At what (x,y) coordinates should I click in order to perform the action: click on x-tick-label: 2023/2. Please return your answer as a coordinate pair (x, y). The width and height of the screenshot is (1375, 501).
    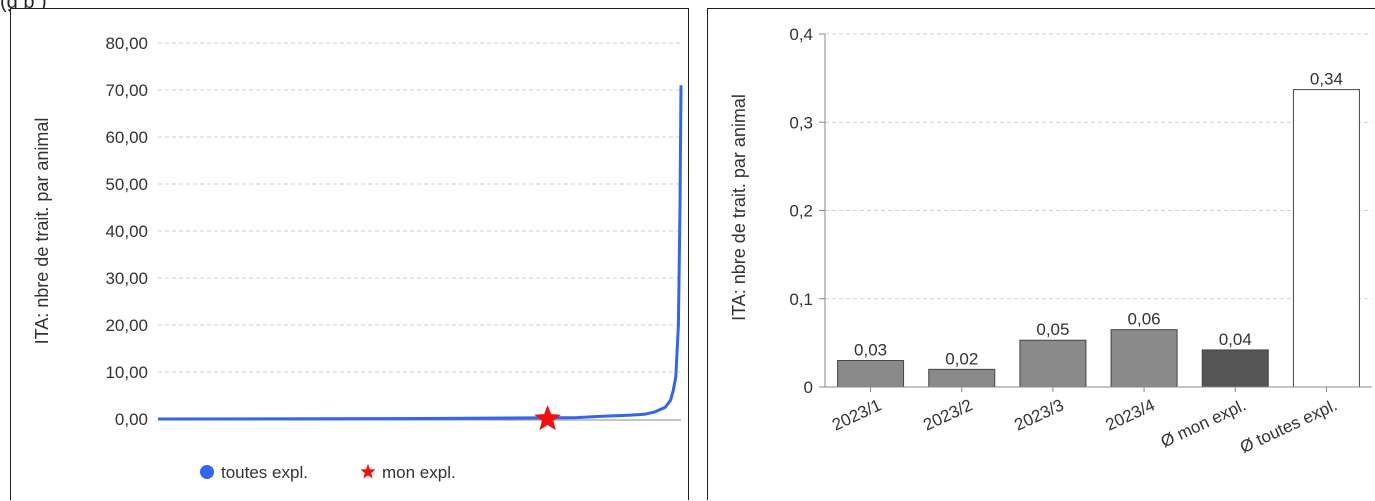
    Looking at the image, I should click on (947, 414).